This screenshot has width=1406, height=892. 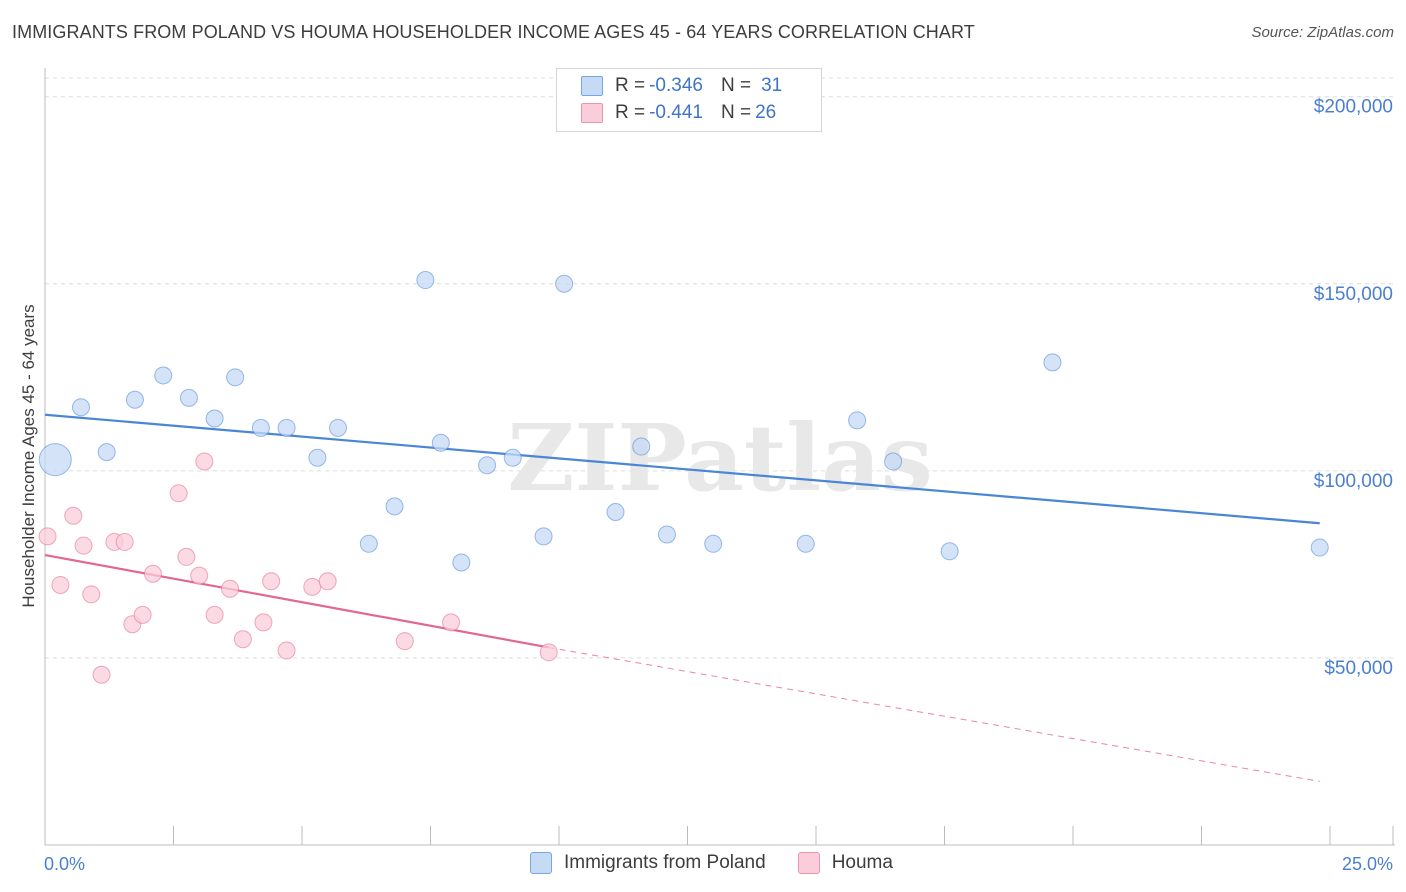 What do you see at coordinates (64, 864) in the screenshot?
I see `x-tick-label: 0.0%` at bounding box center [64, 864].